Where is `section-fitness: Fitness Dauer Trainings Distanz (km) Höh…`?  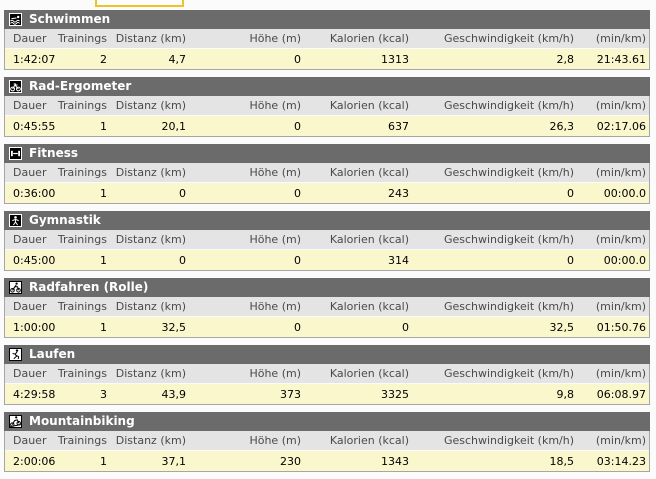 section-fitness: Fitness Dauer Trainings Distanz (km) Höh… is located at coordinates (327, 174).